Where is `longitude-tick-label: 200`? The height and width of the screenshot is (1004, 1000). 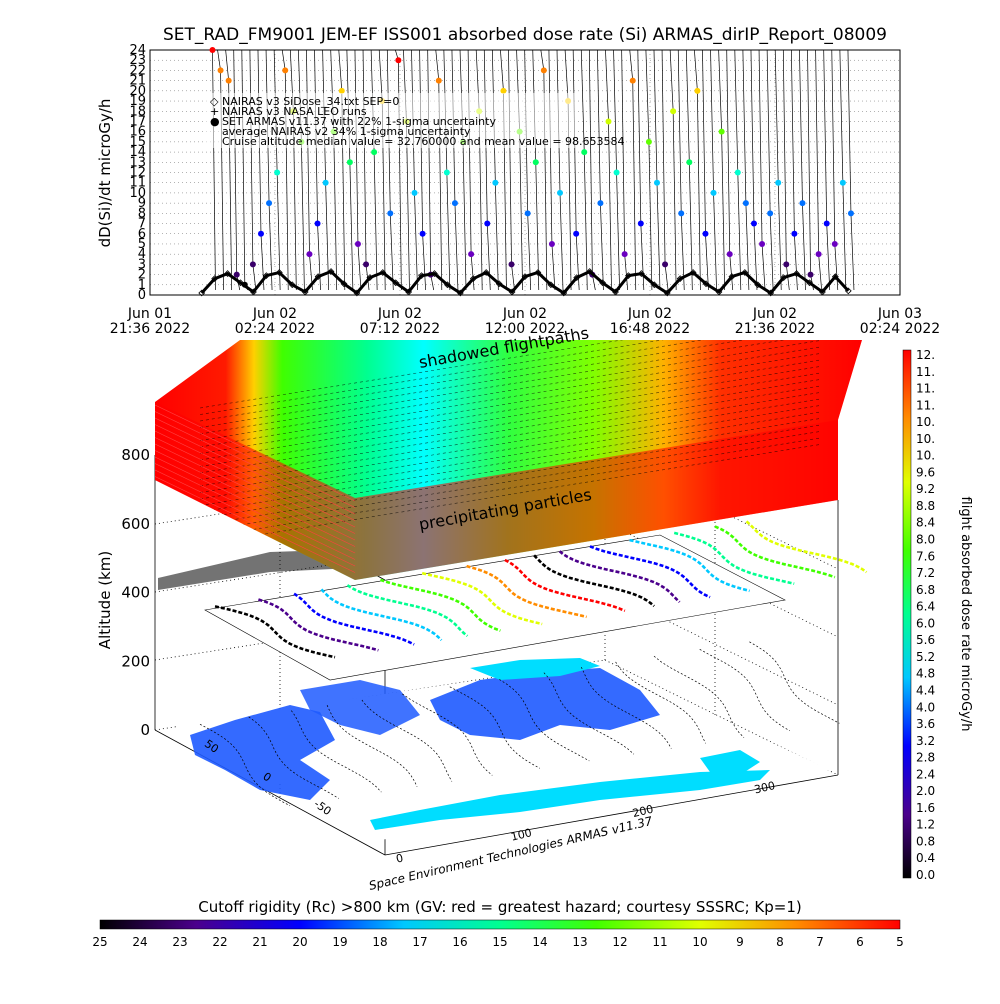 longitude-tick-label: 200 is located at coordinates (642, 811).